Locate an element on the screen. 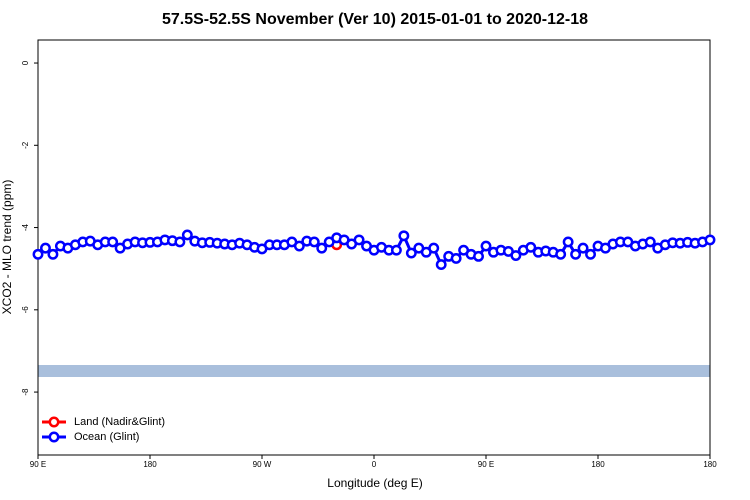  y-tick-label: -4 is located at coordinates (25, 227).